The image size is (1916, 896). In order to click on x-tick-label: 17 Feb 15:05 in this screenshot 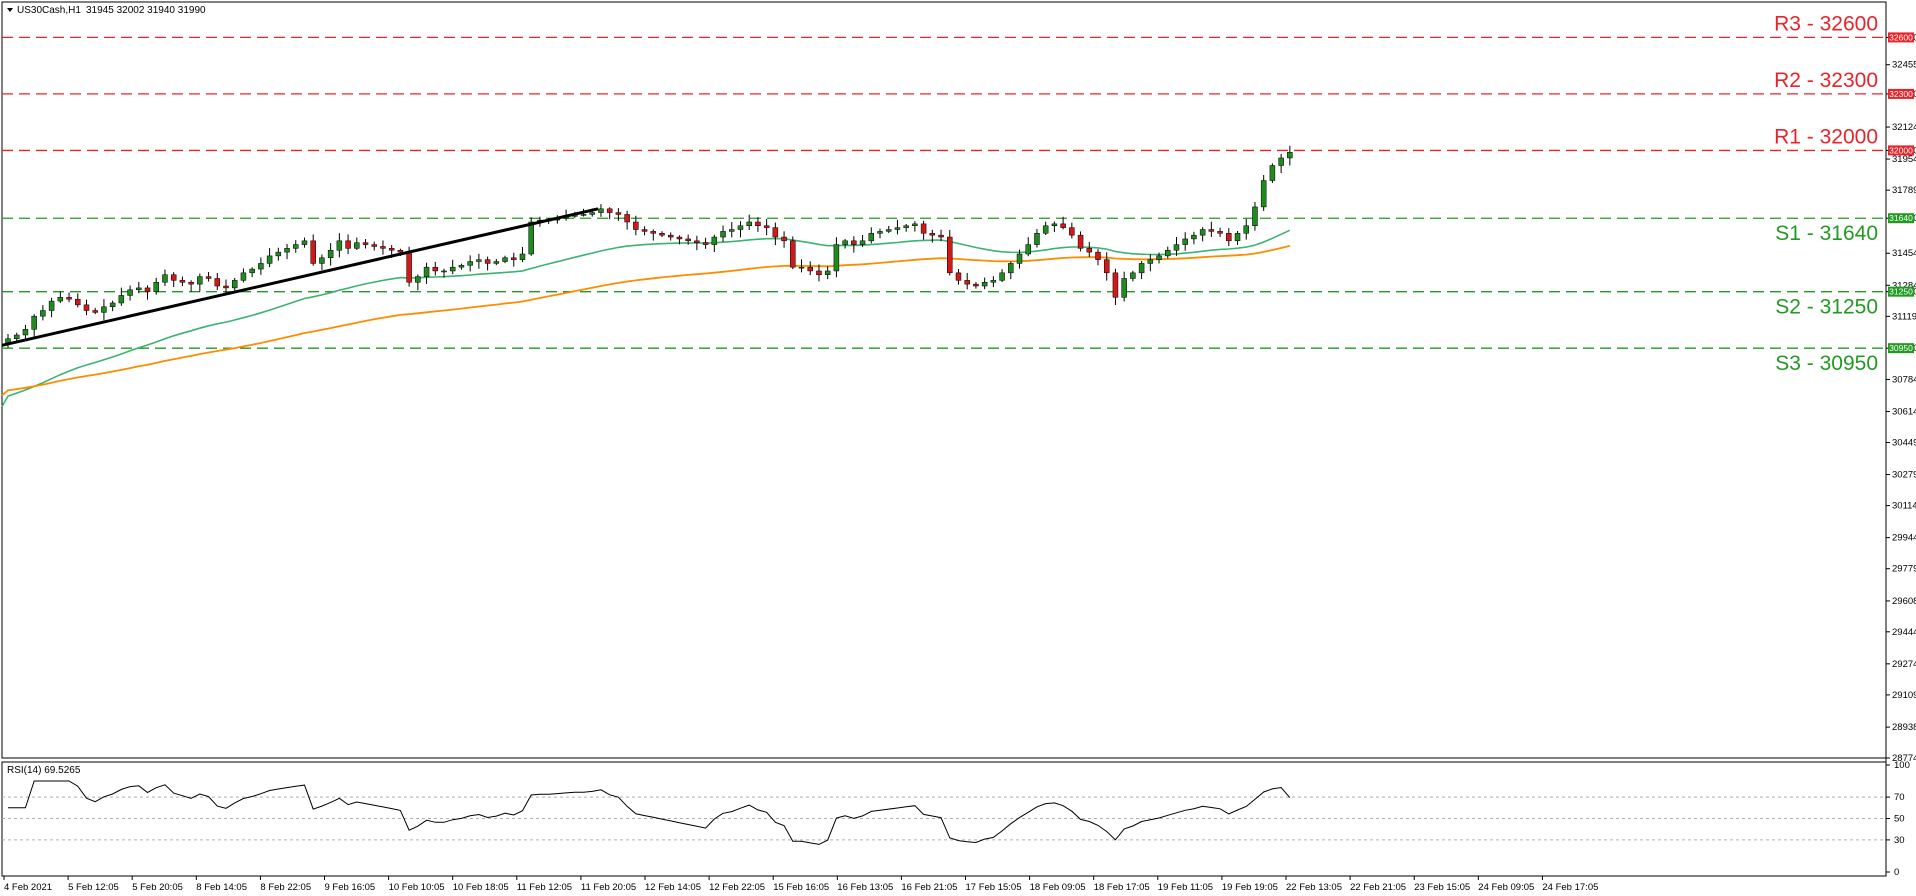, I will do `click(994, 887)`.